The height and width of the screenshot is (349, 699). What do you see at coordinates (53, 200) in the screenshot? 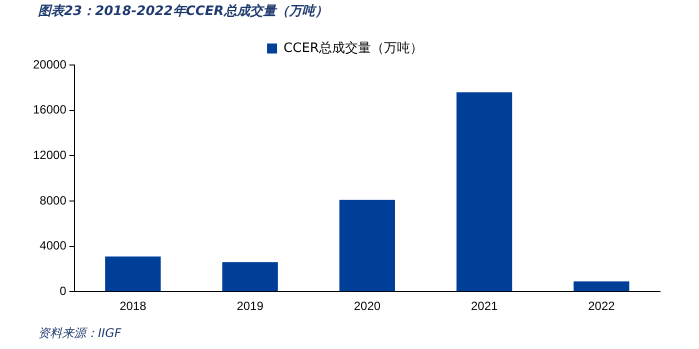
I see `y-tick-label: 8000` at bounding box center [53, 200].